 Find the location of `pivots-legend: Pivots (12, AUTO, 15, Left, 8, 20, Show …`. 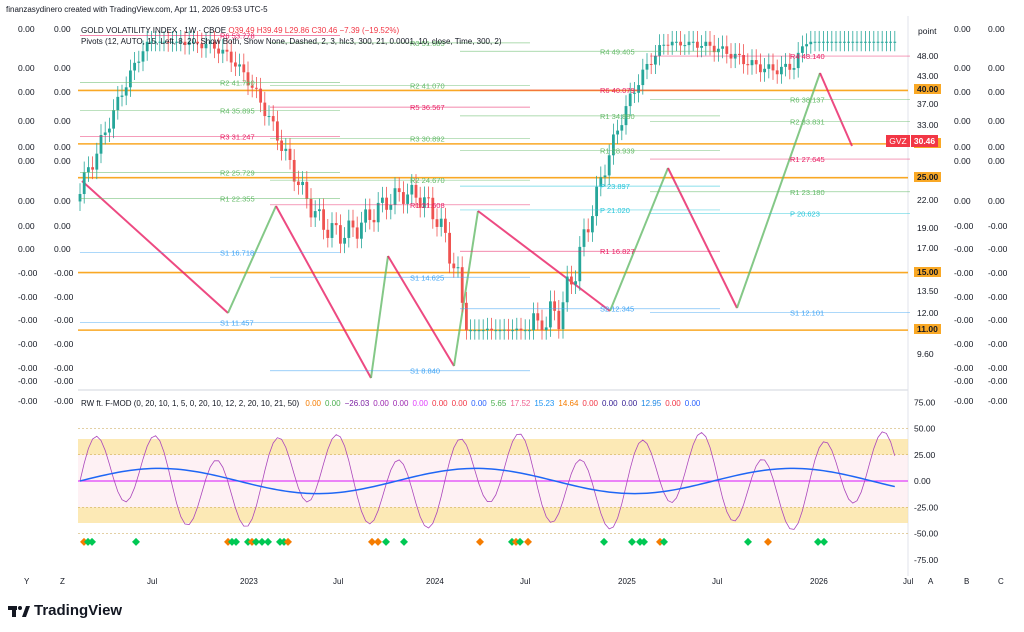

pivots-legend: Pivots (12, AUTO, 15, Left, 8, 20, Show … is located at coordinates (291, 41).